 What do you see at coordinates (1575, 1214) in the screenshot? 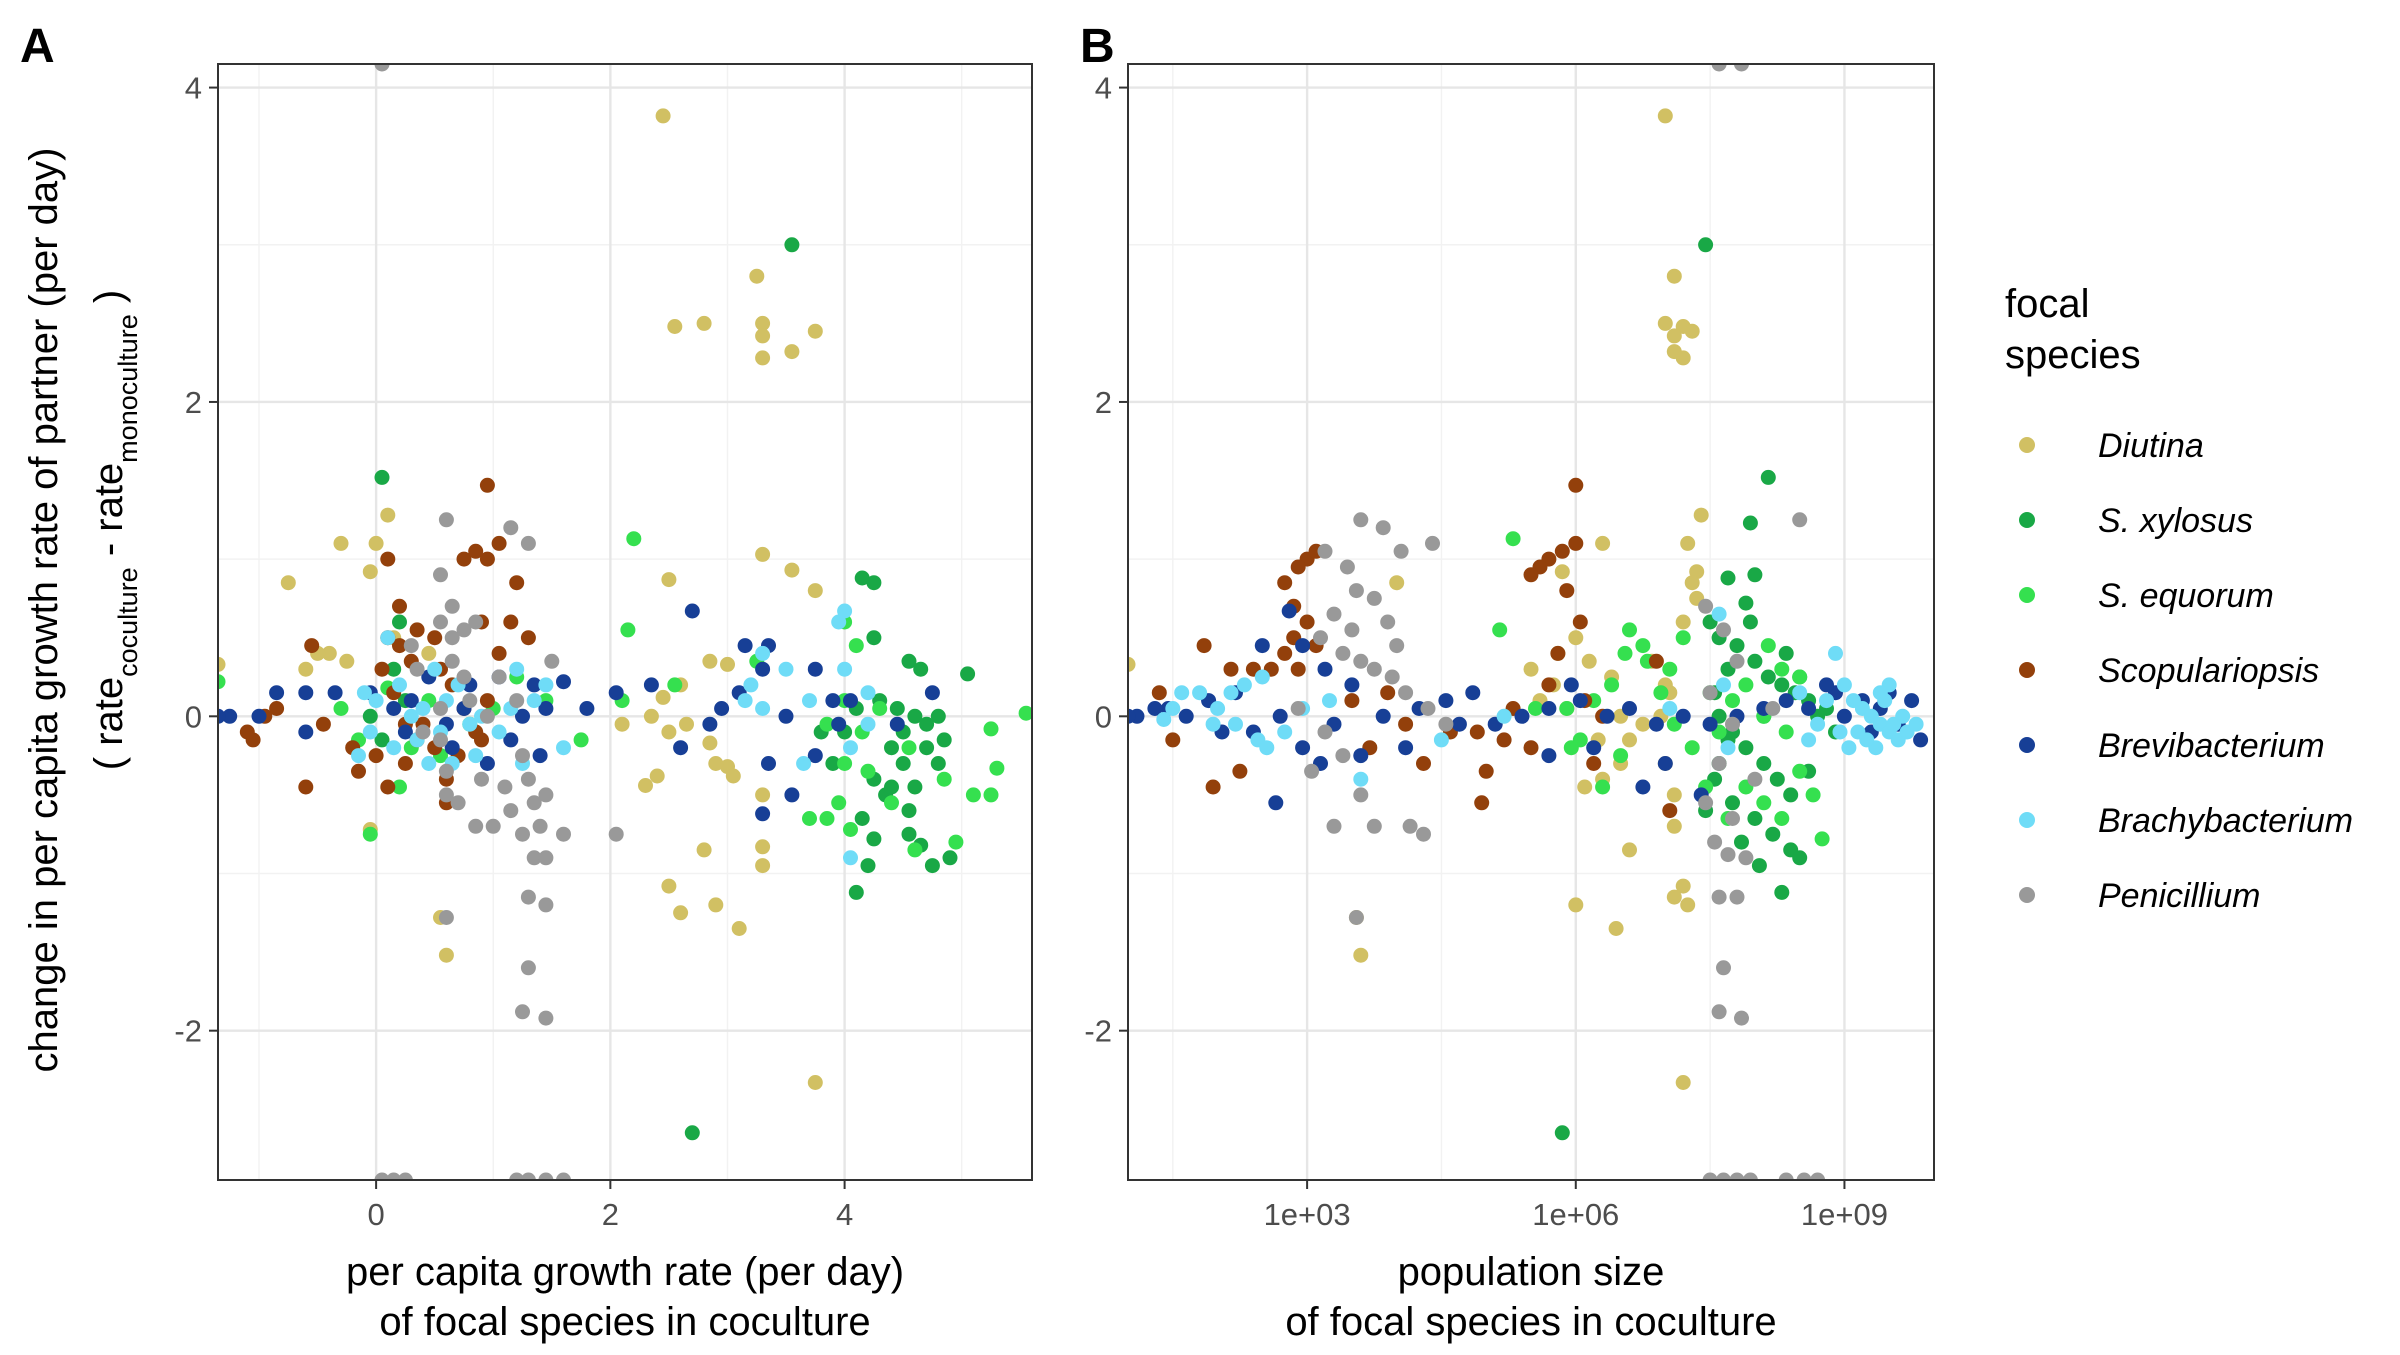
I see `x-tick-label: 1e+06` at bounding box center [1575, 1214].